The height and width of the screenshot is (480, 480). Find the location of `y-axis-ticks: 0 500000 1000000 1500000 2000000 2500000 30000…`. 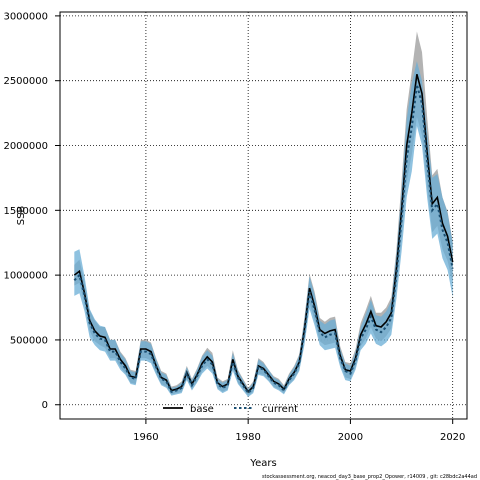

y-axis-ticks: 0 500000 1000000 1500000 2000000 2500000 30000… is located at coordinates (31, 211).